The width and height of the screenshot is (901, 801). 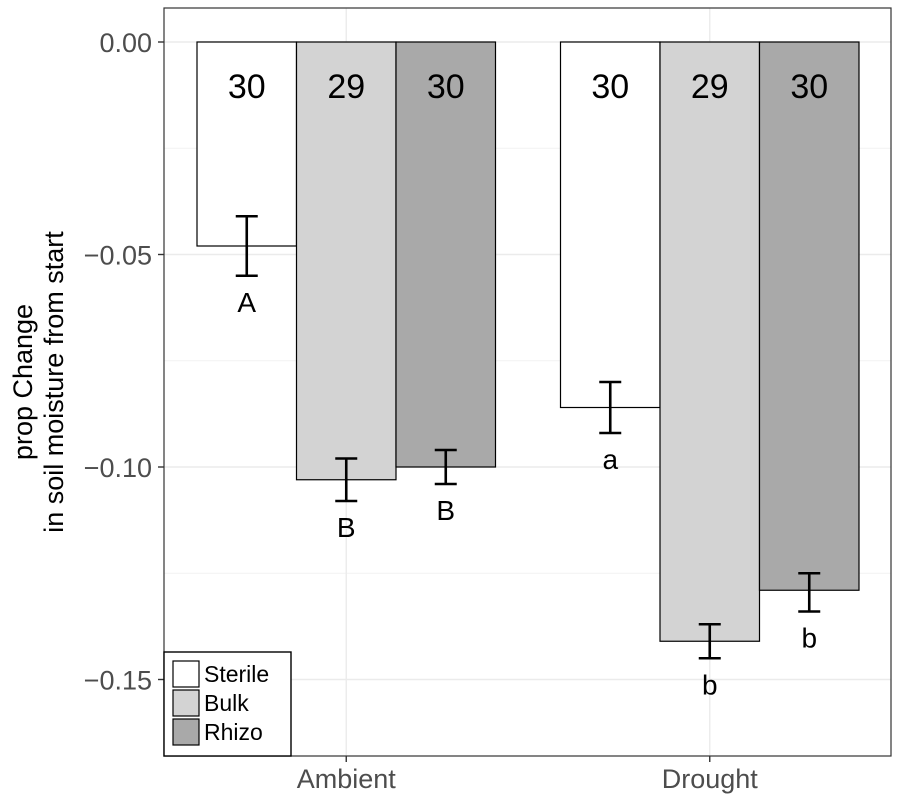 What do you see at coordinates (118, 256) in the screenshot?
I see `y-tick-label: −0.05` at bounding box center [118, 256].